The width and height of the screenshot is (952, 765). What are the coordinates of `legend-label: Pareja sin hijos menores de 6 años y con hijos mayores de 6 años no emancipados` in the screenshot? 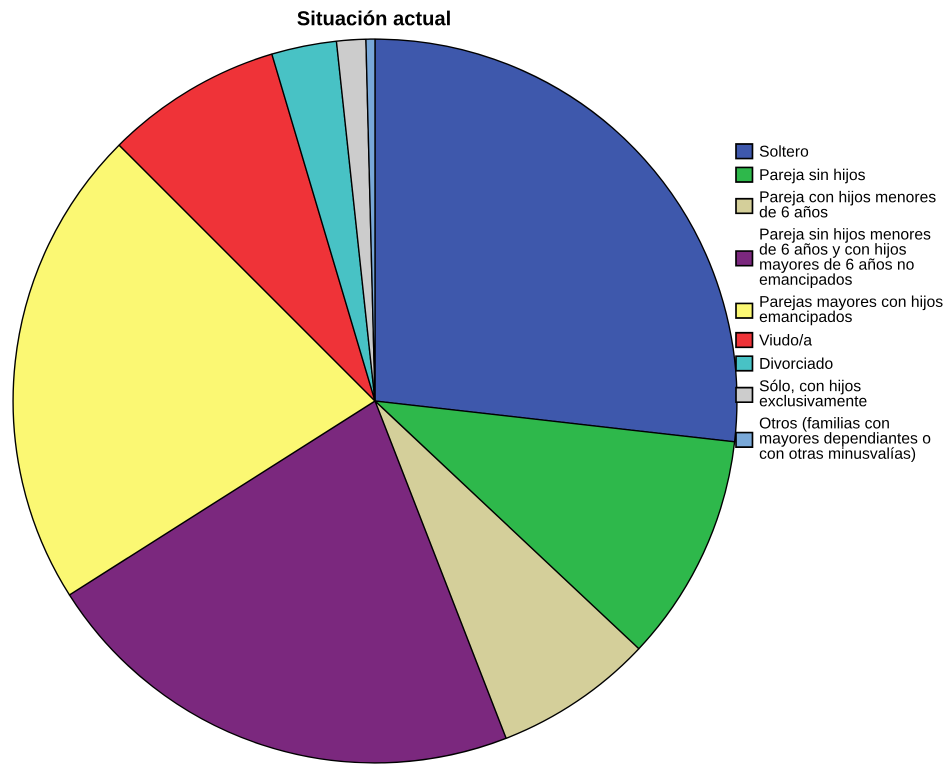 It's located at (845, 258).